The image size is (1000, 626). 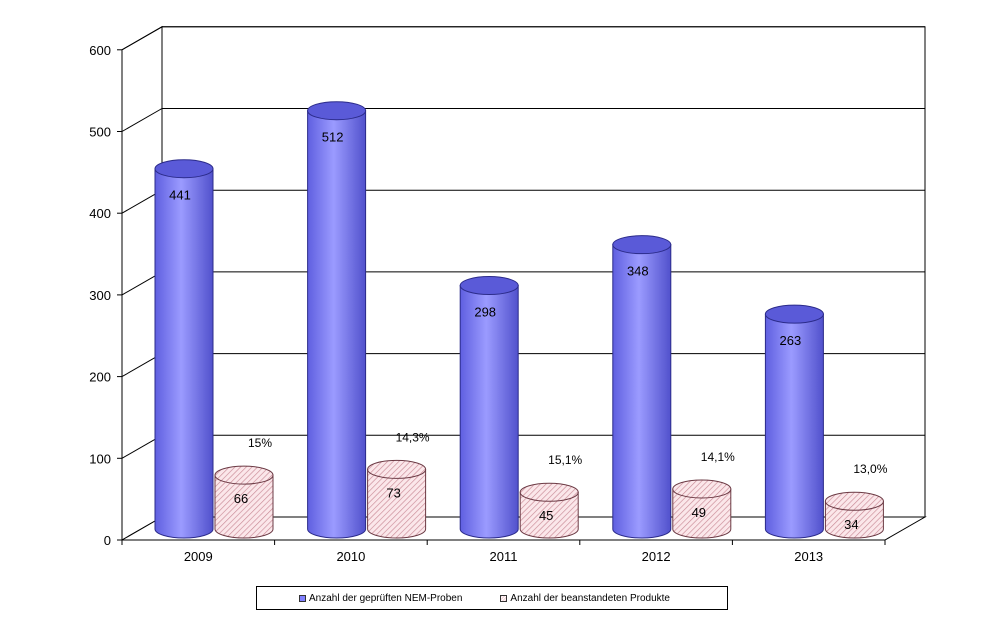 I want to click on bar-rejected-2013, so click(x=854, y=515).